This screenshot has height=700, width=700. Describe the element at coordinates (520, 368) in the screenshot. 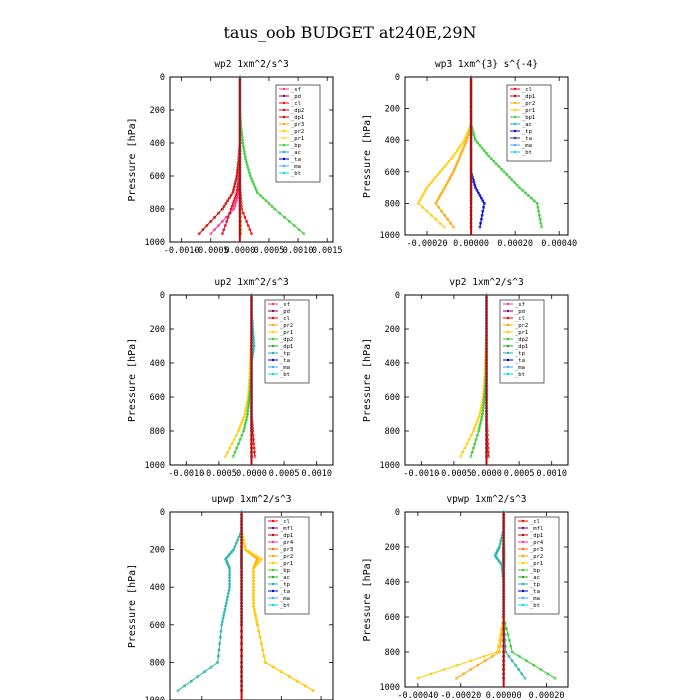

I see `legend-label: _ma` at that location.